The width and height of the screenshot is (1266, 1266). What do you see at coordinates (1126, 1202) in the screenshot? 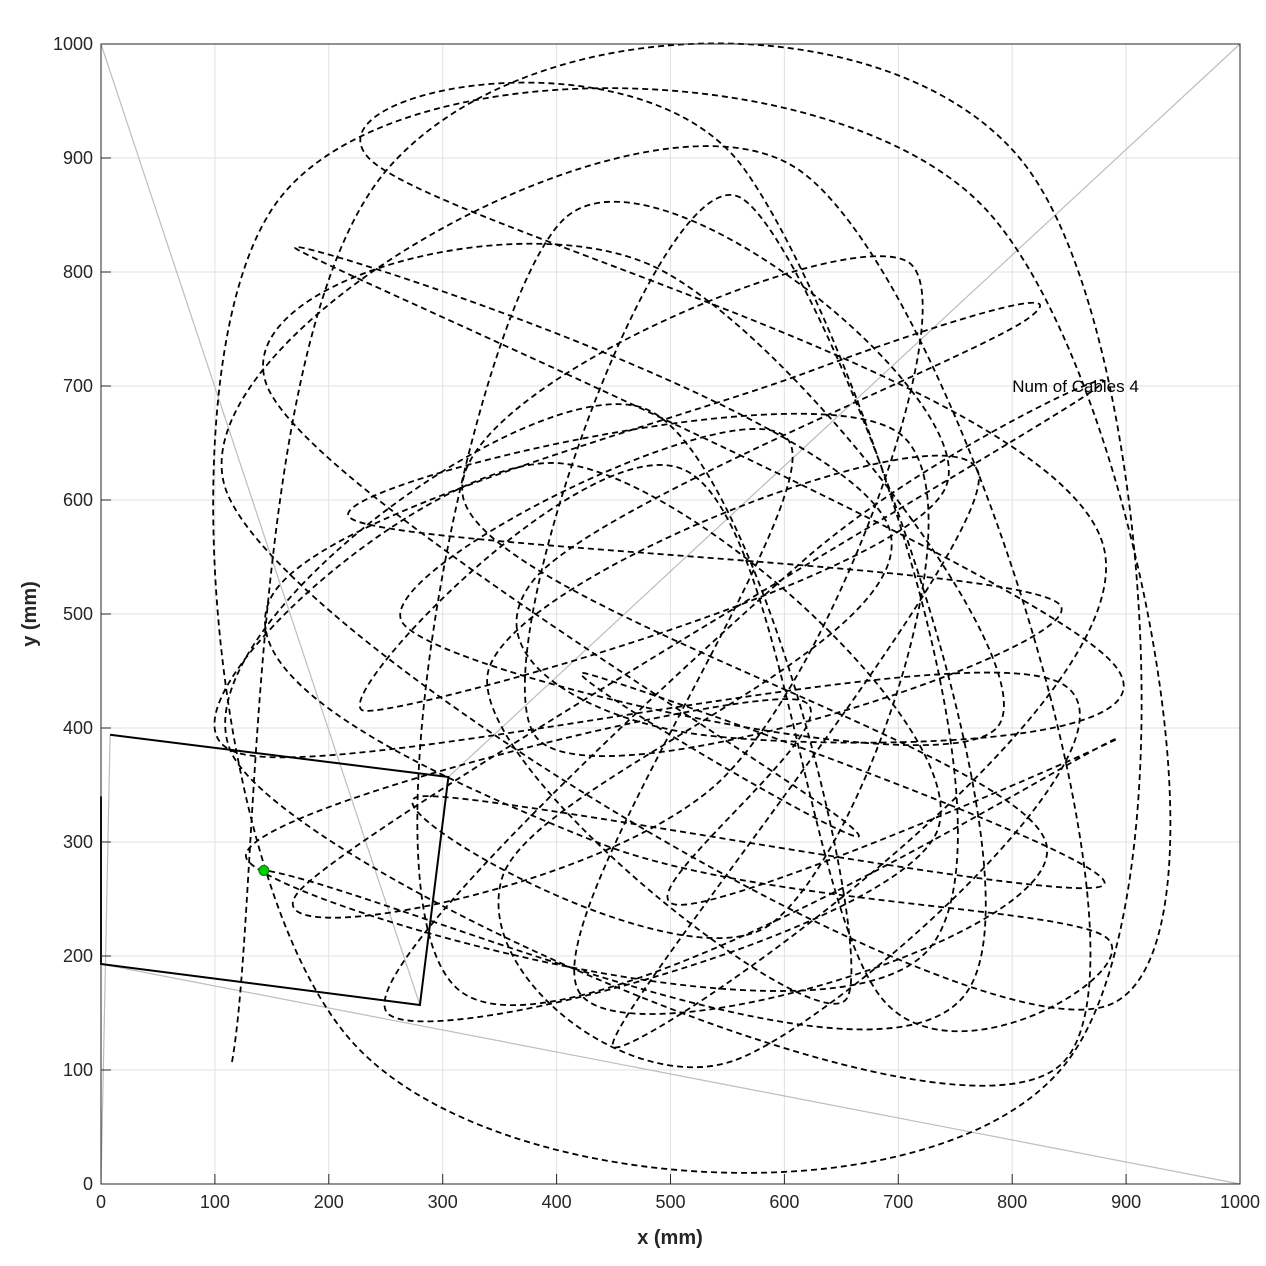
I see `x-tick-label: 900` at bounding box center [1126, 1202].